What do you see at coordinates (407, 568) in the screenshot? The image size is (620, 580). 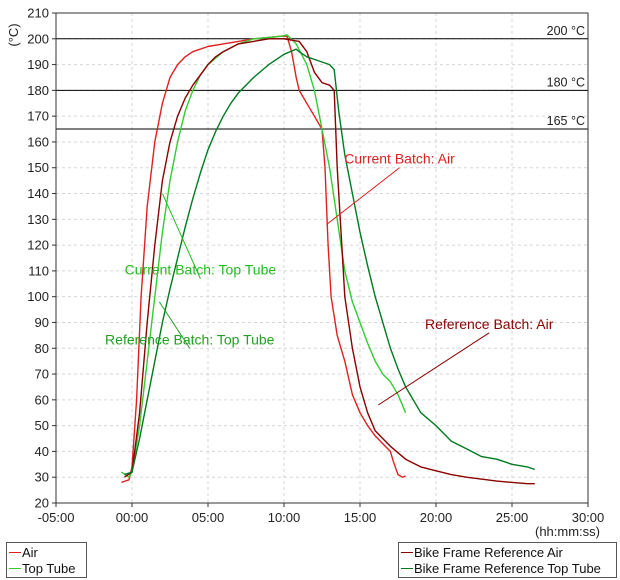 I see `legend-swatch-ref-top-tube` at bounding box center [407, 568].